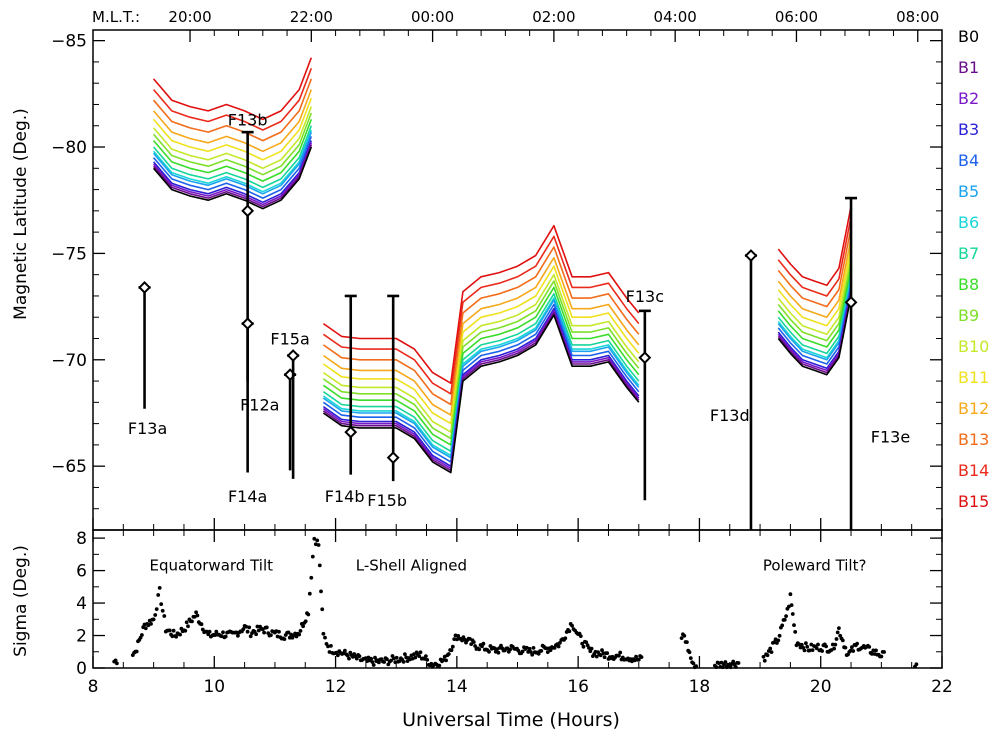 The width and height of the screenshot is (998, 736). What do you see at coordinates (248, 119) in the screenshot?
I see `observation-label-f13b: F13b` at bounding box center [248, 119].